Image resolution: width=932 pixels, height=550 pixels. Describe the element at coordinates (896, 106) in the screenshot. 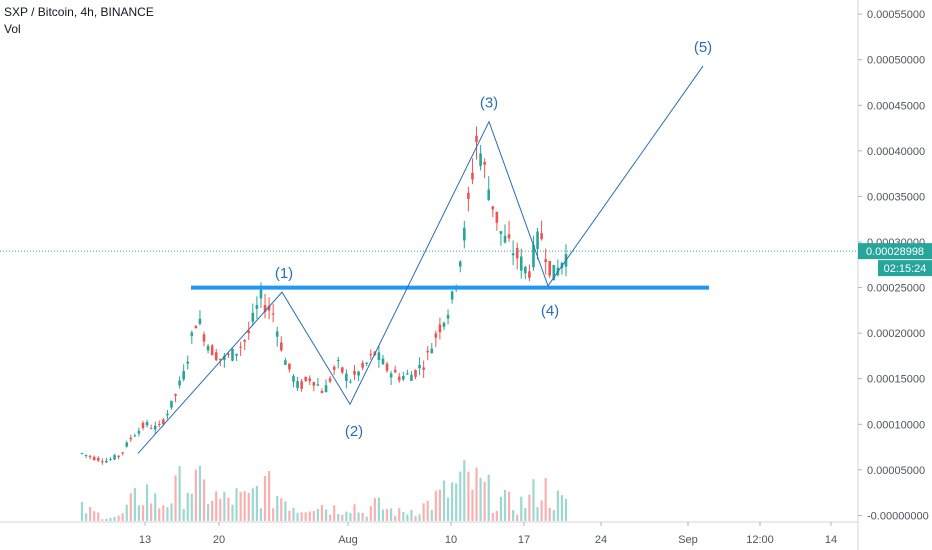

I see `y-tick-label: 0.00045000` at that location.